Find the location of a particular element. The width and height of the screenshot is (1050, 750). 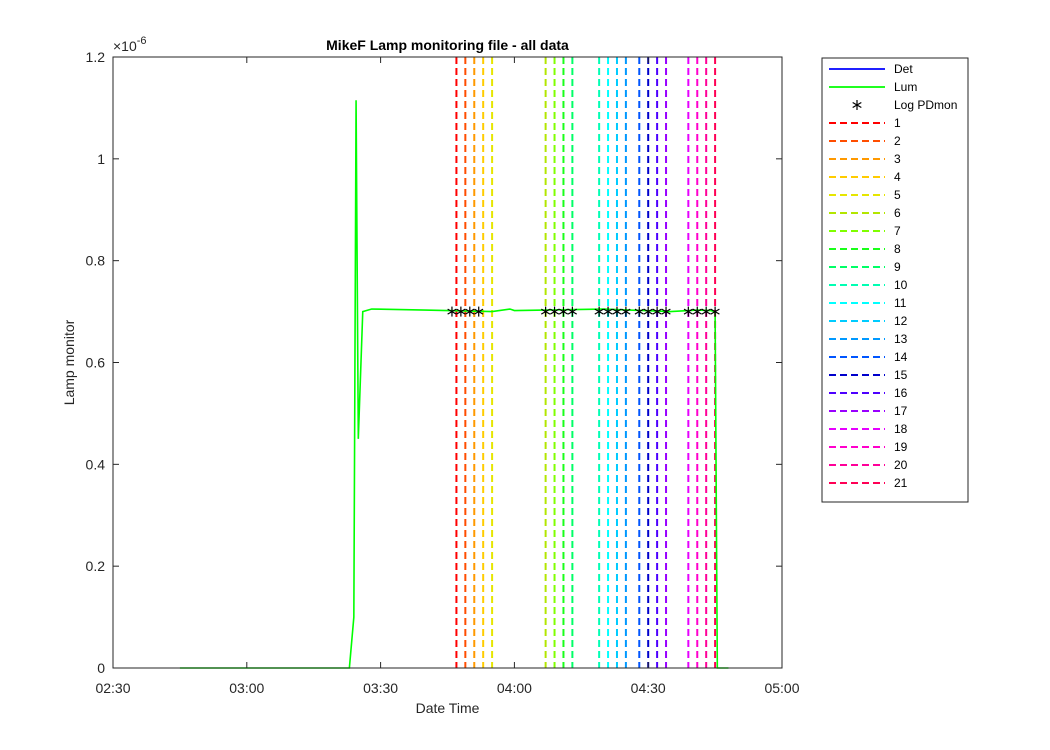

legend-label: 10 is located at coordinates (901, 285).